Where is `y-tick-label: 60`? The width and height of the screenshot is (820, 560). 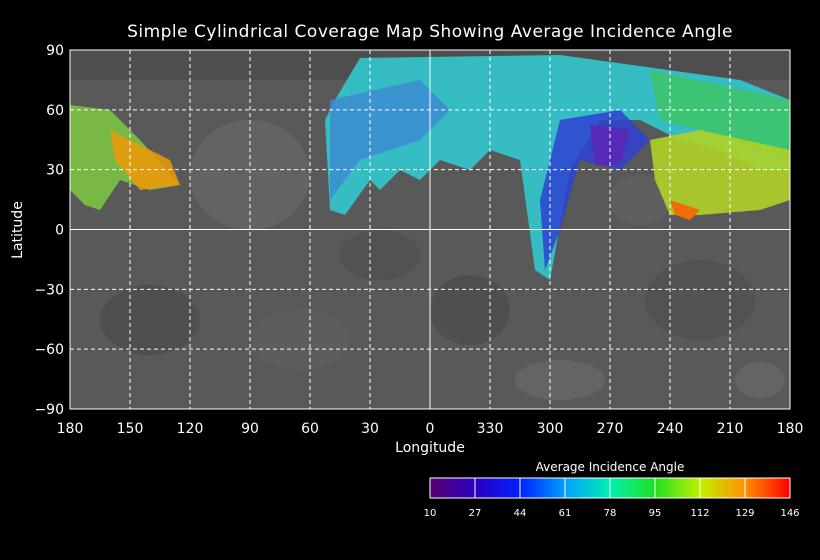 y-tick-label: 60 is located at coordinates (55, 111).